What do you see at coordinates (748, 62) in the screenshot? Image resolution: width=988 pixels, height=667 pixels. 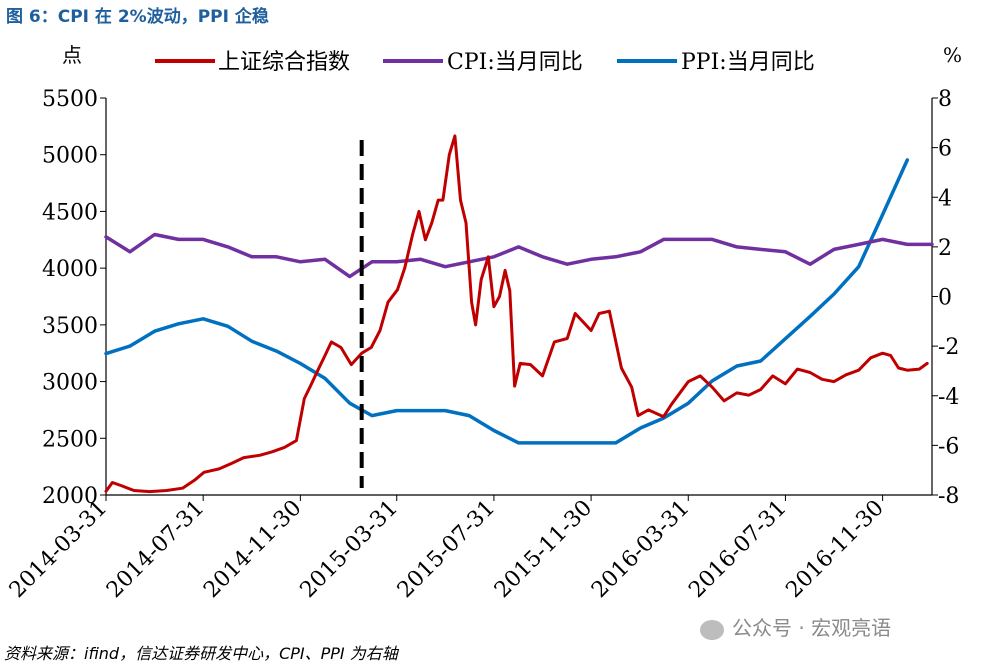 I see `legend-label-ppi: PPI:当月同比` at bounding box center [748, 62].